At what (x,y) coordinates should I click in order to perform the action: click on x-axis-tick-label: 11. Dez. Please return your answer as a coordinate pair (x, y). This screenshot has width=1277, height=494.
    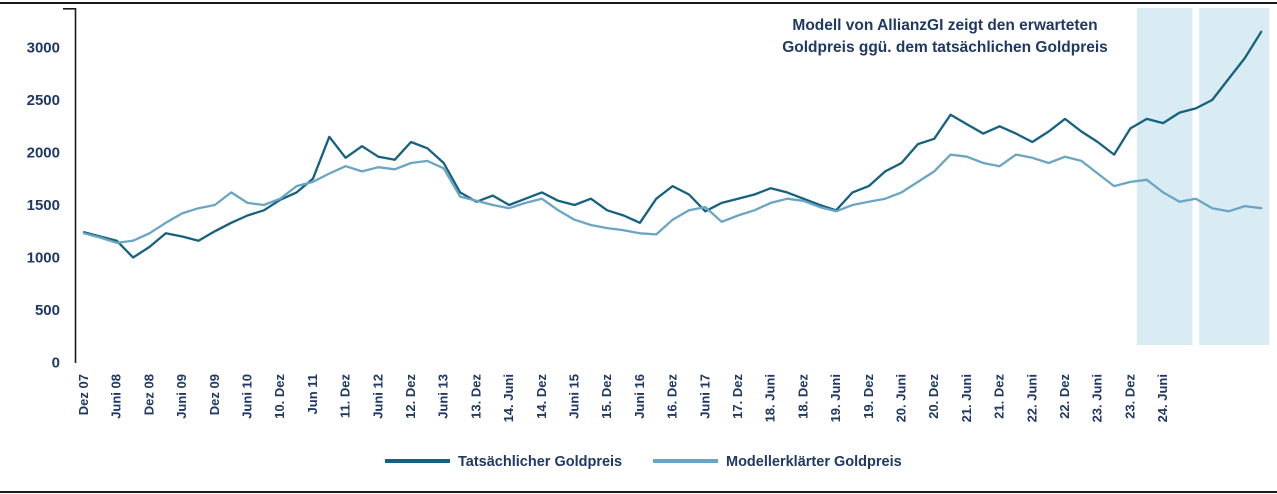
    Looking at the image, I should click on (345, 396).